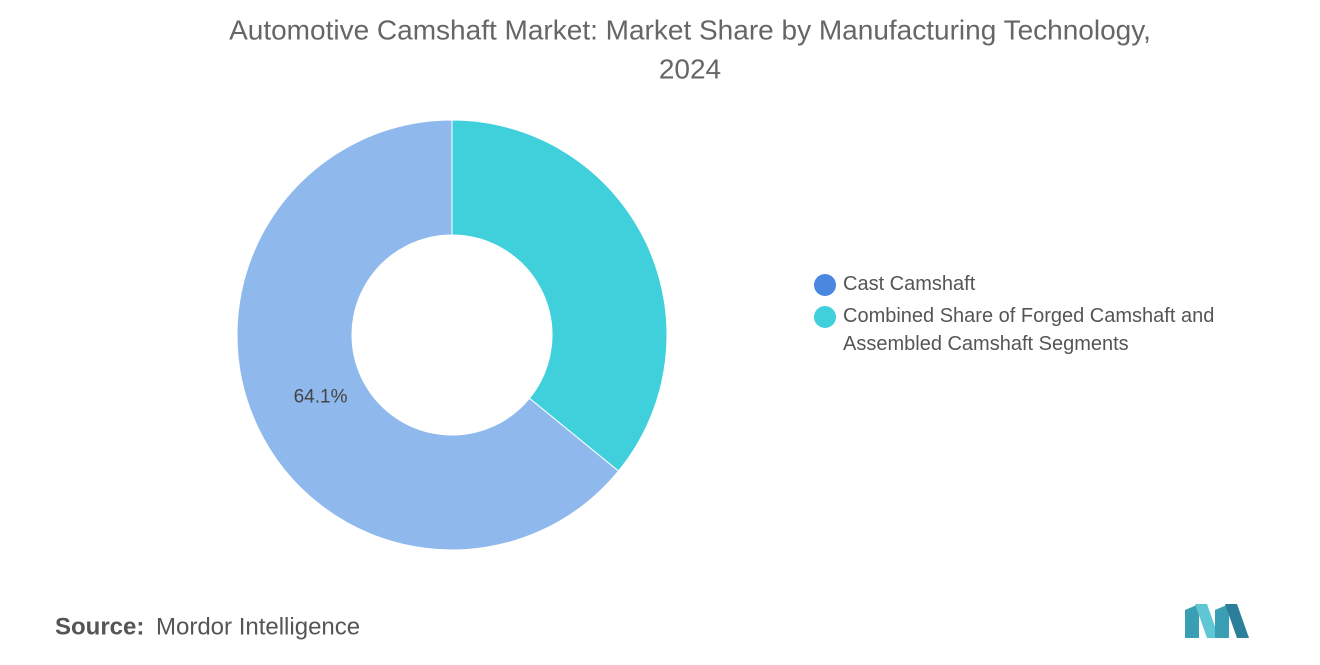 Image resolution: width=1320 pixels, height=665 pixels. What do you see at coordinates (1217, 621) in the screenshot?
I see `logo` at bounding box center [1217, 621].